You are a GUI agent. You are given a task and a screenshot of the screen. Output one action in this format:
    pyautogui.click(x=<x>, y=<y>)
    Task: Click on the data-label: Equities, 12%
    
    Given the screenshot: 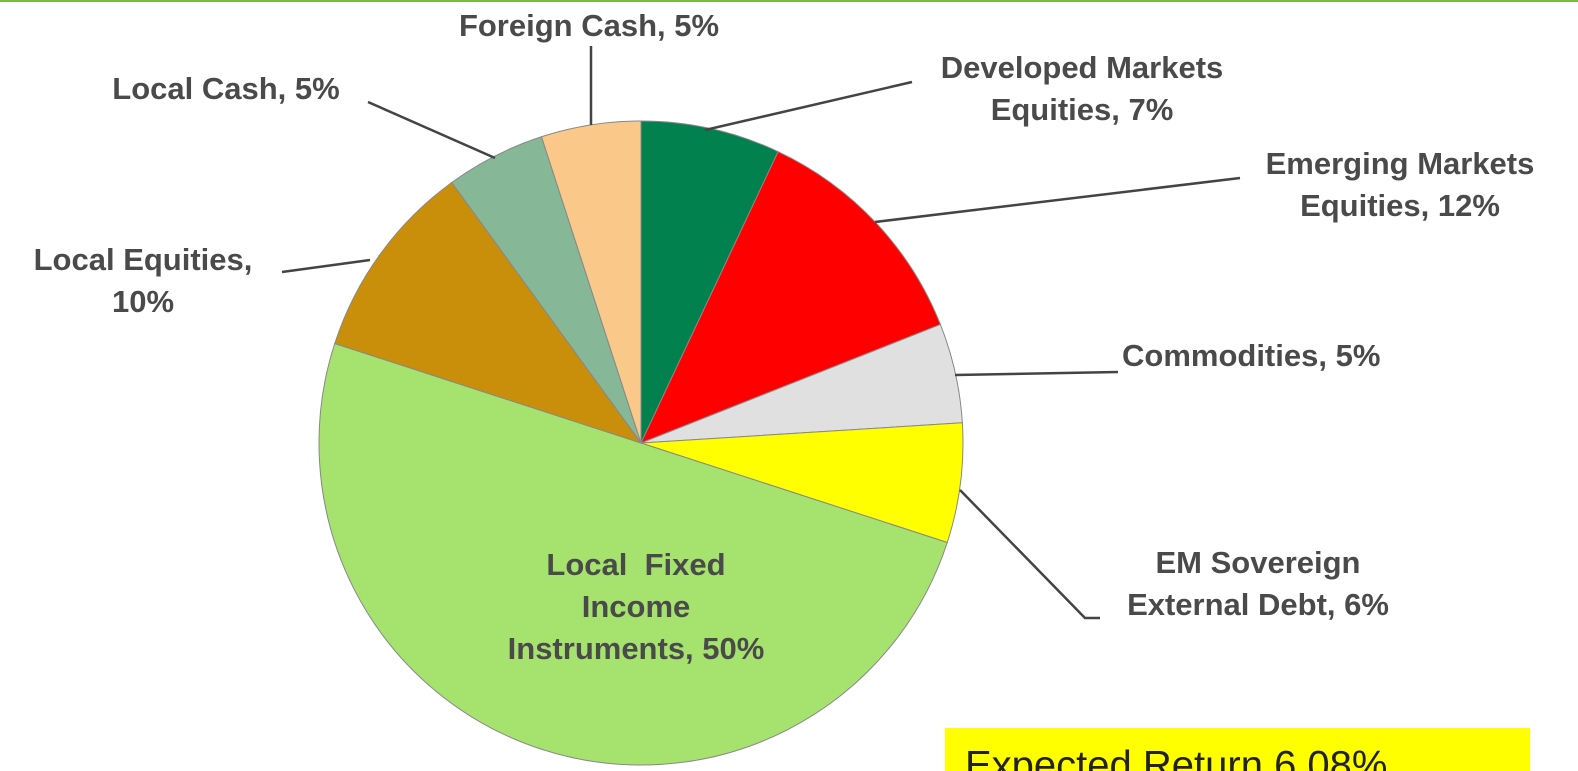 What is the action you would take?
    pyautogui.click(x=1400, y=205)
    